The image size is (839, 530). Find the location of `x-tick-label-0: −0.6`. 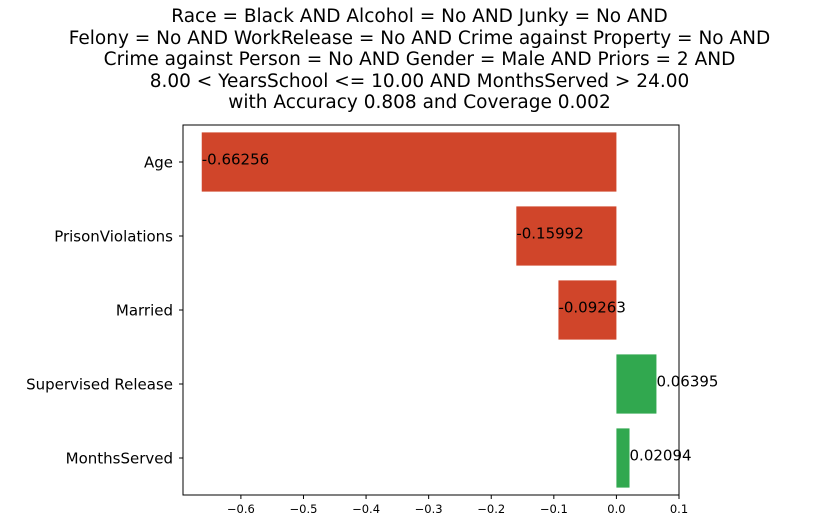

x-tick-label-0: −0.6 is located at coordinates (241, 509).